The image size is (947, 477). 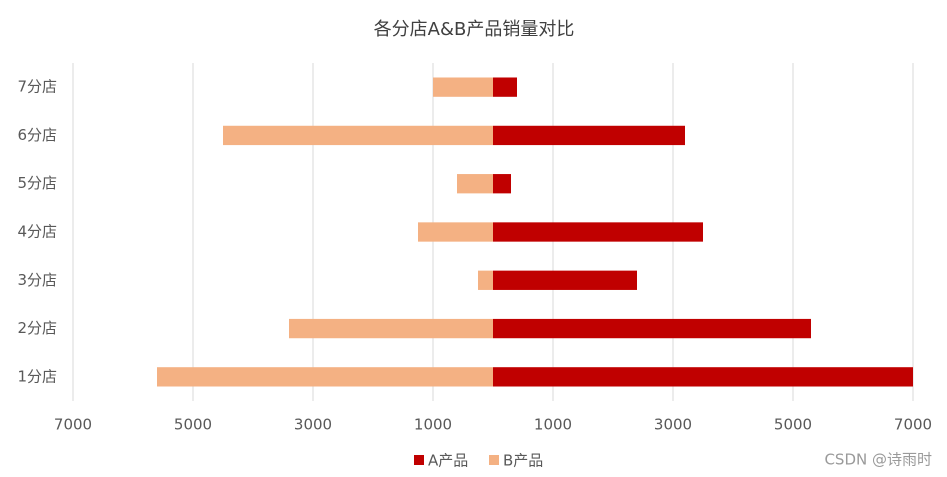 What do you see at coordinates (37, 376) in the screenshot?
I see `y-tick-label: 1分店` at bounding box center [37, 376].